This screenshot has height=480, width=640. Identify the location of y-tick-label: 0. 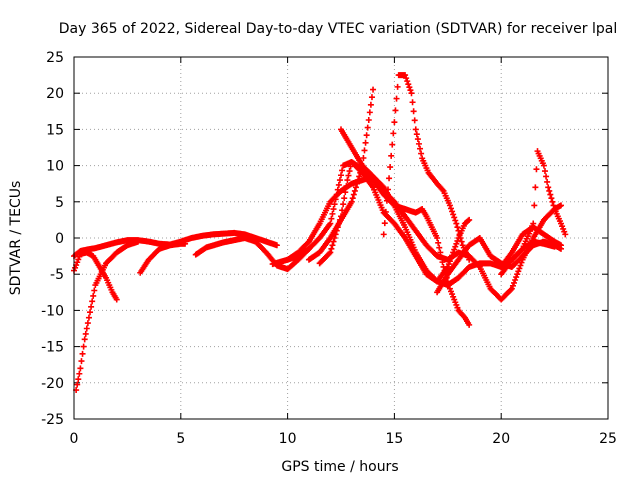
(59, 239).